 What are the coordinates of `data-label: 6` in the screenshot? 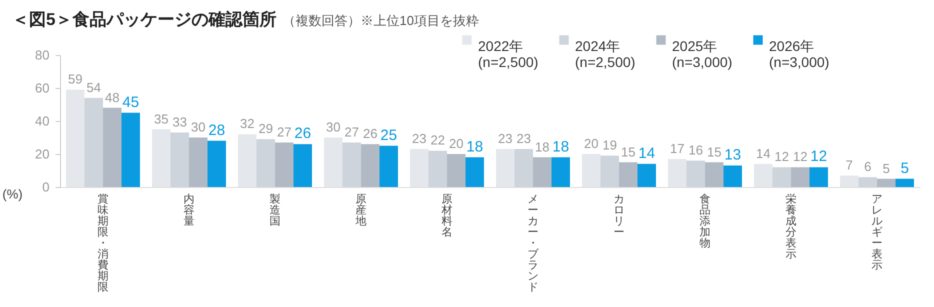 It's located at (868, 166).